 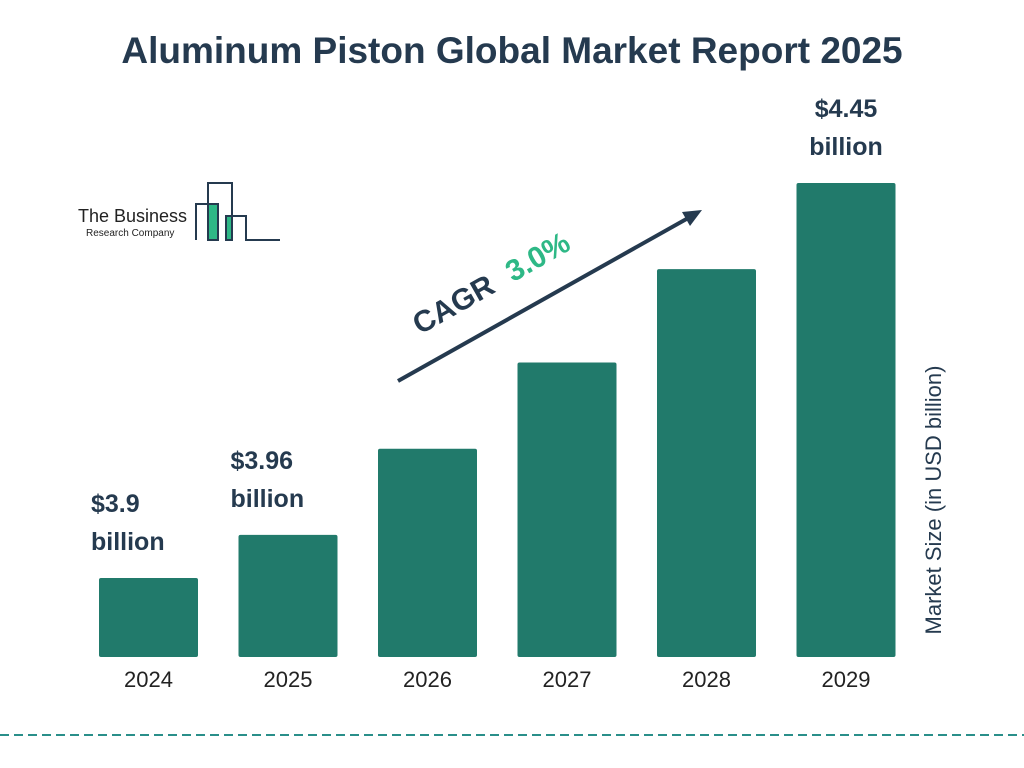 I want to click on bar-2029, so click(x=846, y=420).